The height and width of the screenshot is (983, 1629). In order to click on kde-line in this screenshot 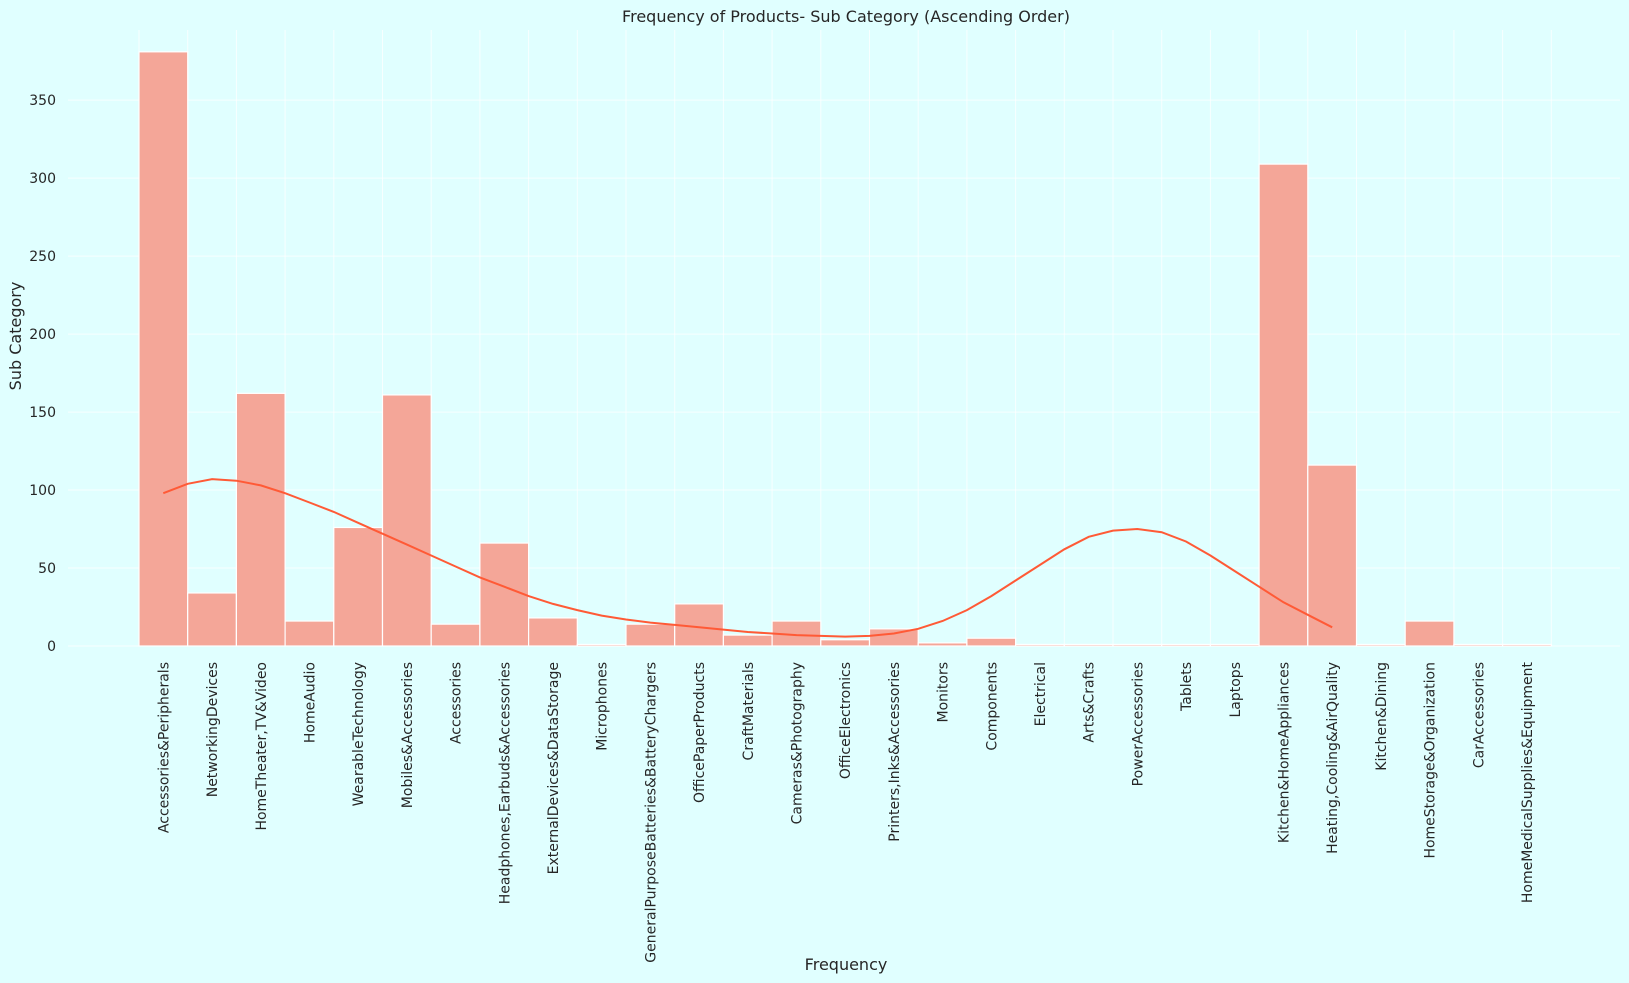, I will do `click(747, 558)`.